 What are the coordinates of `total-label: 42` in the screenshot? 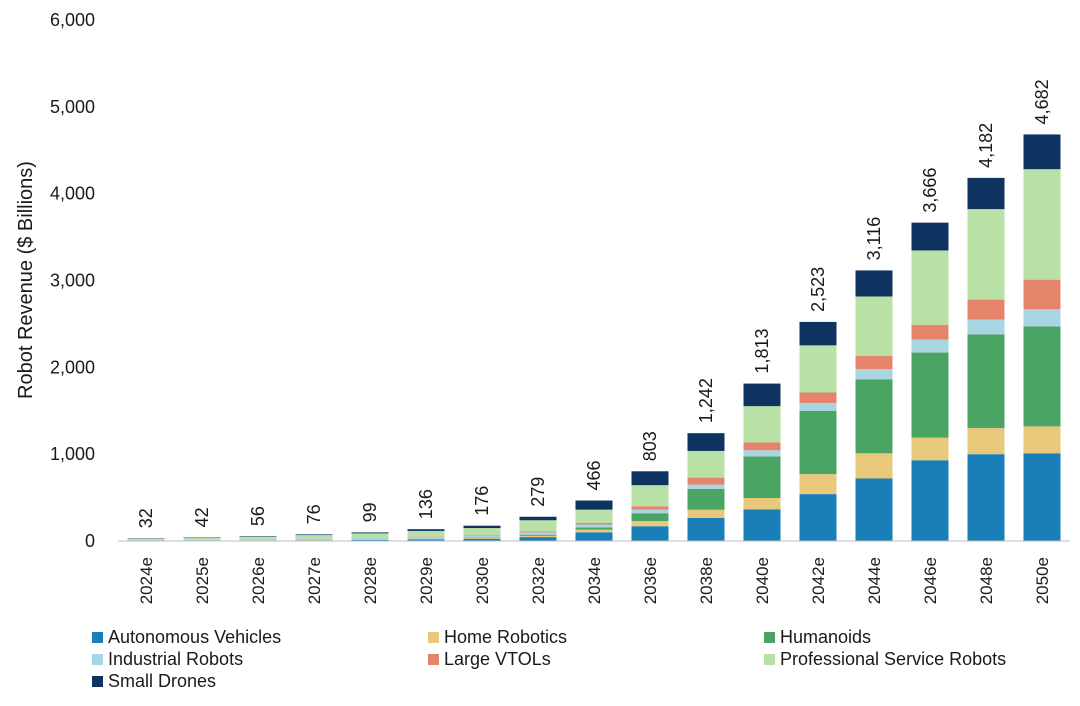 It's located at (202, 517).